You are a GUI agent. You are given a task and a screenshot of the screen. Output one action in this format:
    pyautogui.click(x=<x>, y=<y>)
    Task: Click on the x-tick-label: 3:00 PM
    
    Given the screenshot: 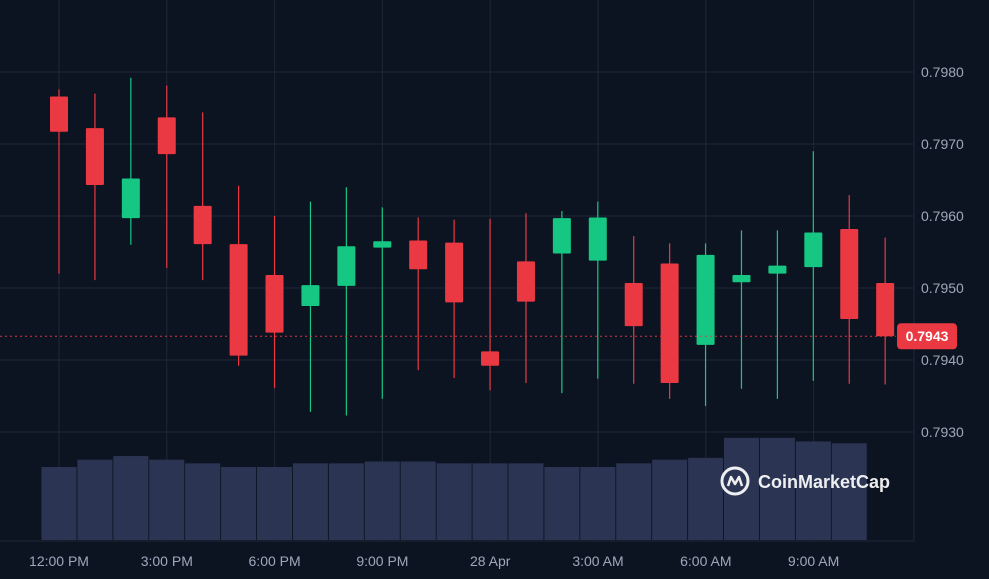 What is the action you would take?
    pyautogui.click(x=167, y=561)
    